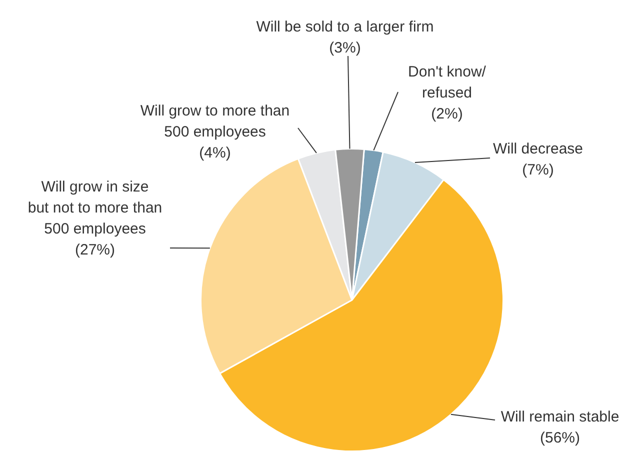  Describe the element at coordinates (560, 417) in the screenshot. I see `slice-label: Will remain stable` at that location.